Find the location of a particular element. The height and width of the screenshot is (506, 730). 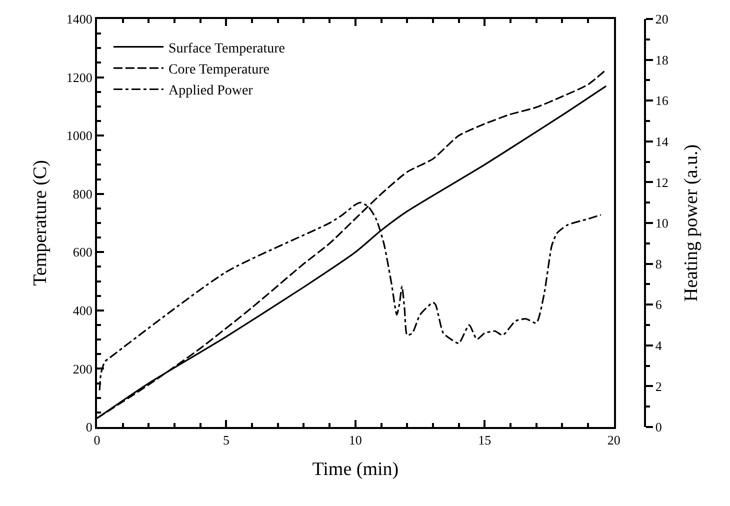

y2-axis-title: Heating power (a.u.) is located at coordinates (691, 223).